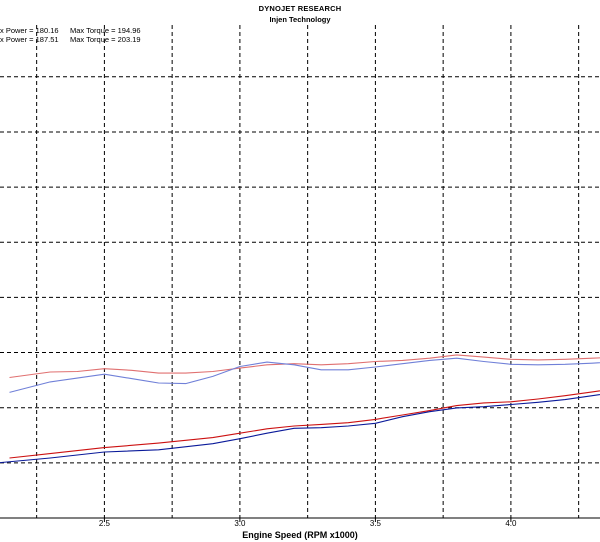  I want to click on x-tick-label: 4.0, so click(511, 523).